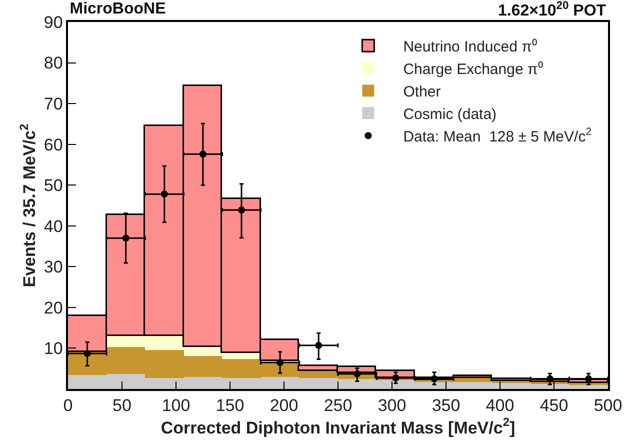  Describe the element at coordinates (470, 47) in the screenshot. I see `legend-label: Neutrino Induced π⁰` at that location.